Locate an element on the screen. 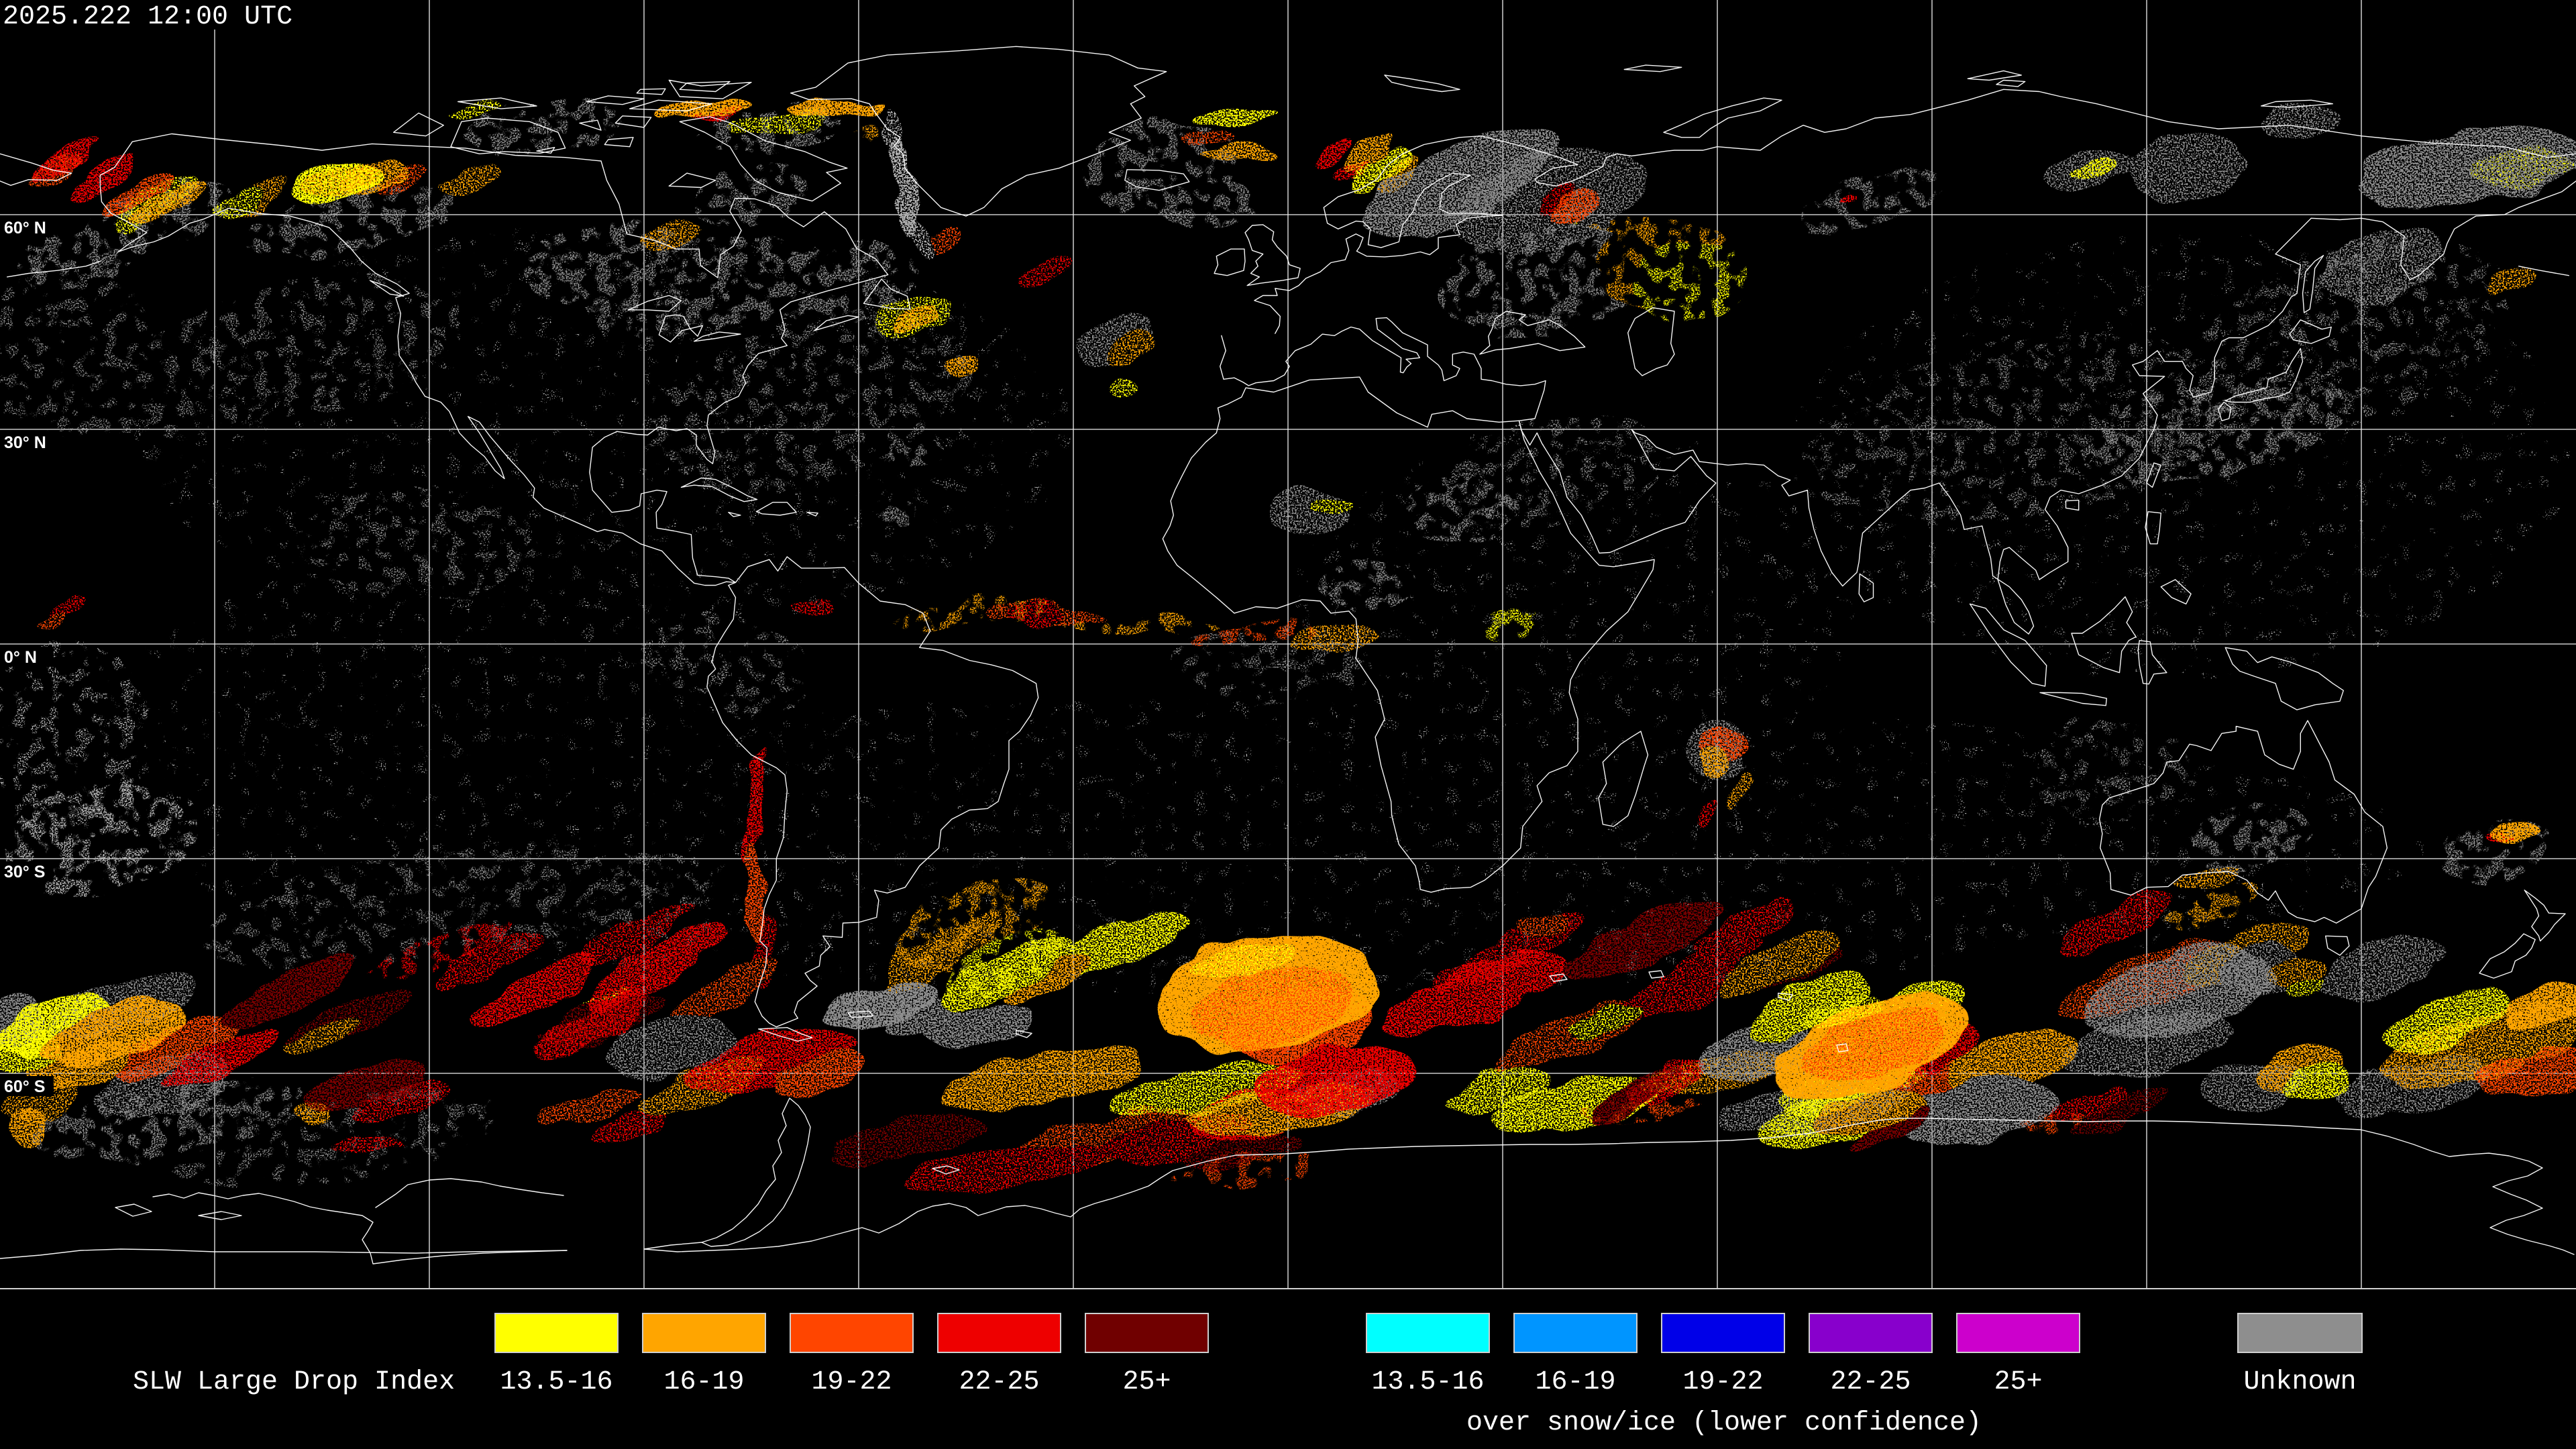 Image resolution: width=2576 pixels, height=1449 pixels. svg-text: SLW Large Drop Index is located at coordinates (294, 1382).